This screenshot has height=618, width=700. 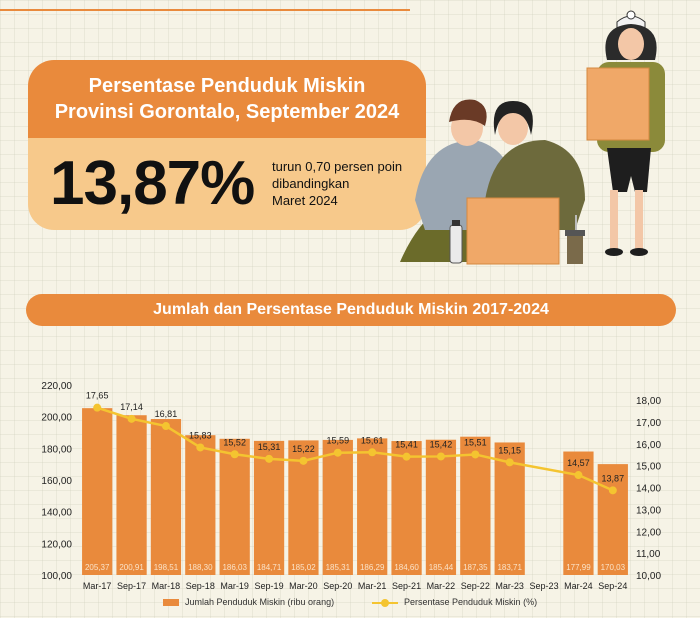 What do you see at coordinates (56, 544) in the screenshot?
I see `left-tick-label: 120,00` at bounding box center [56, 544].